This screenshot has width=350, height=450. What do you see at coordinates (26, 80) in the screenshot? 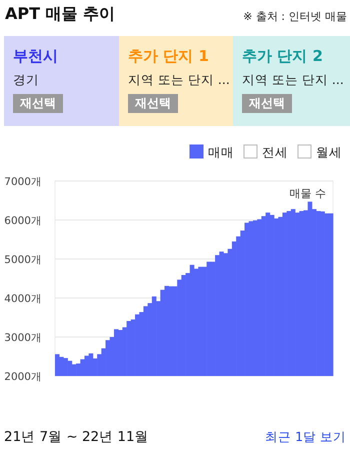
I see `text: 경기` at bounding box center [26, 80].